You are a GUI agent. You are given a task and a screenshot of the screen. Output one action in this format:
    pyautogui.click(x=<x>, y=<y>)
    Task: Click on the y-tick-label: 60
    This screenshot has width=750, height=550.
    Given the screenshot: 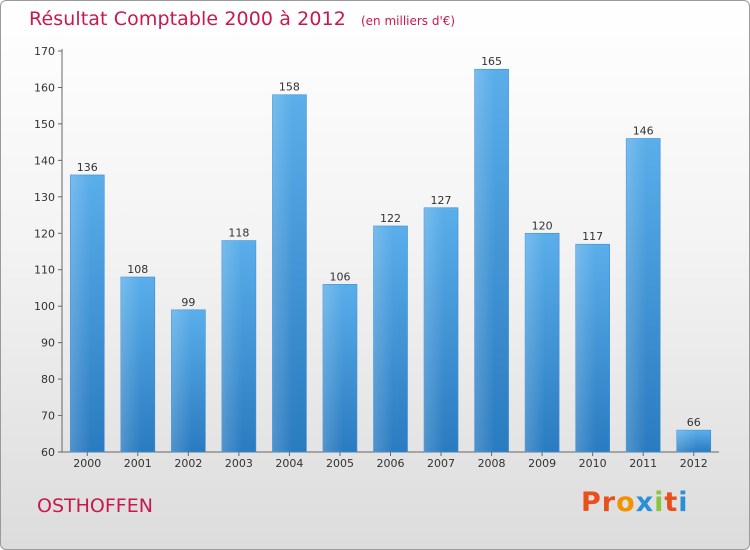 What is the action you would take?
    pyautogui.click(x=48, y=452)
    